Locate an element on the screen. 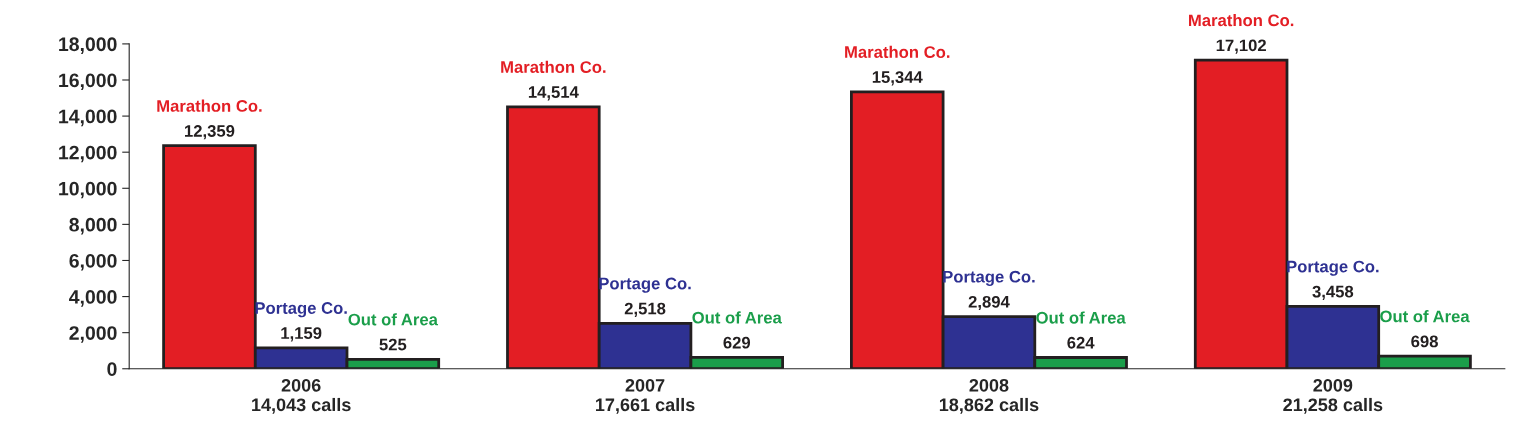 This screenshot has width=1520, height=439. y-tick-label: 2,000 is located at coordinates (93, 334).